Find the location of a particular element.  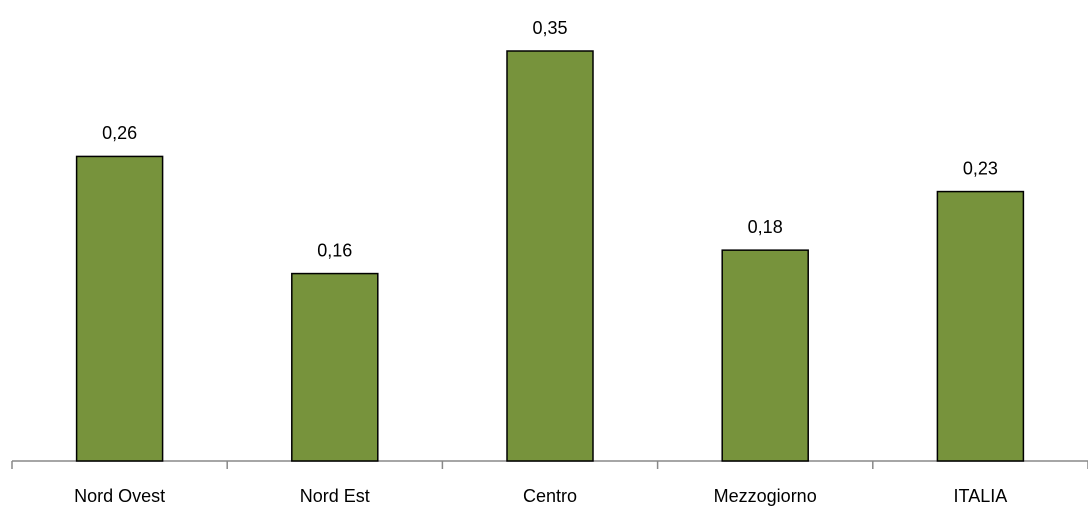

x-tick-label: Centro is located at coordinates (550, 496).